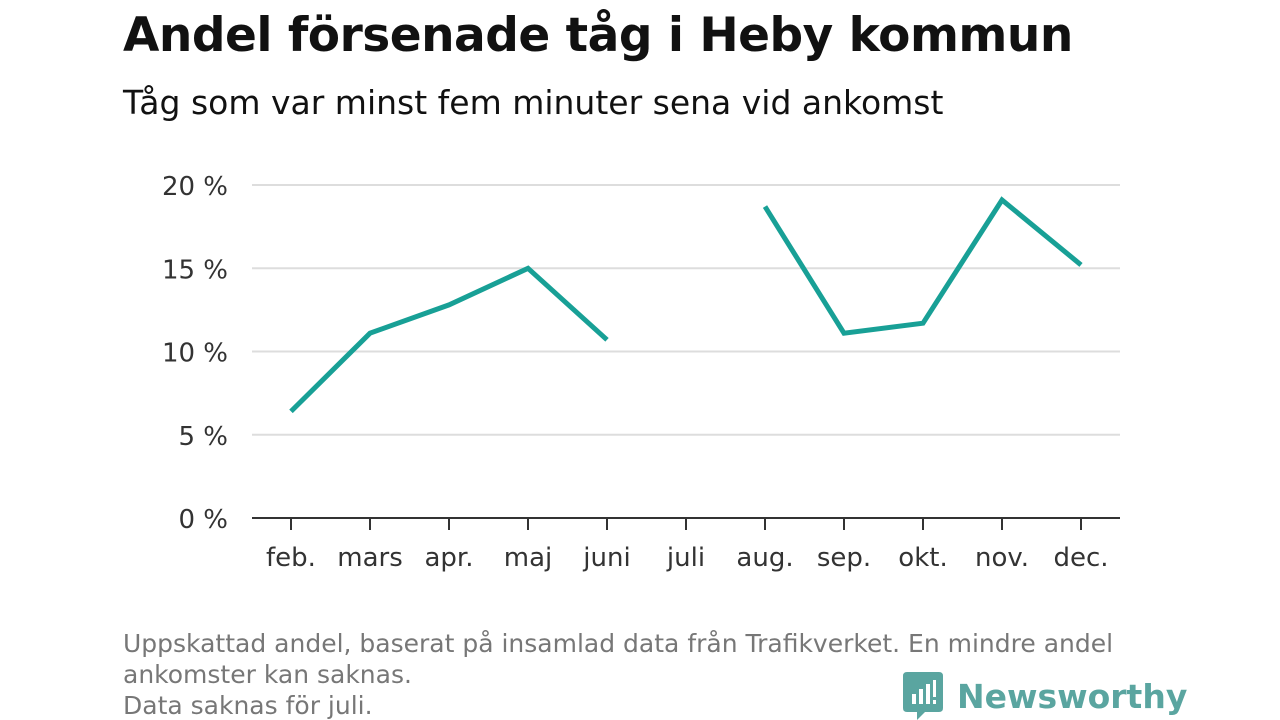  Describe the element at coordinates (923, 696) in the screenshot. I see `newsworthy-logo-icon` at that location.